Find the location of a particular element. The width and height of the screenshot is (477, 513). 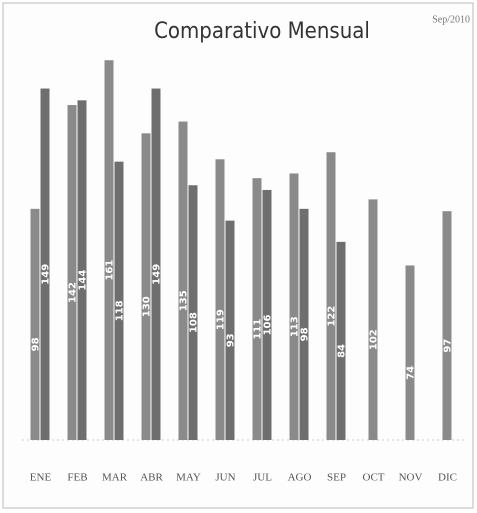

x-tick-label: DIC is located at coordinates (447, 478).